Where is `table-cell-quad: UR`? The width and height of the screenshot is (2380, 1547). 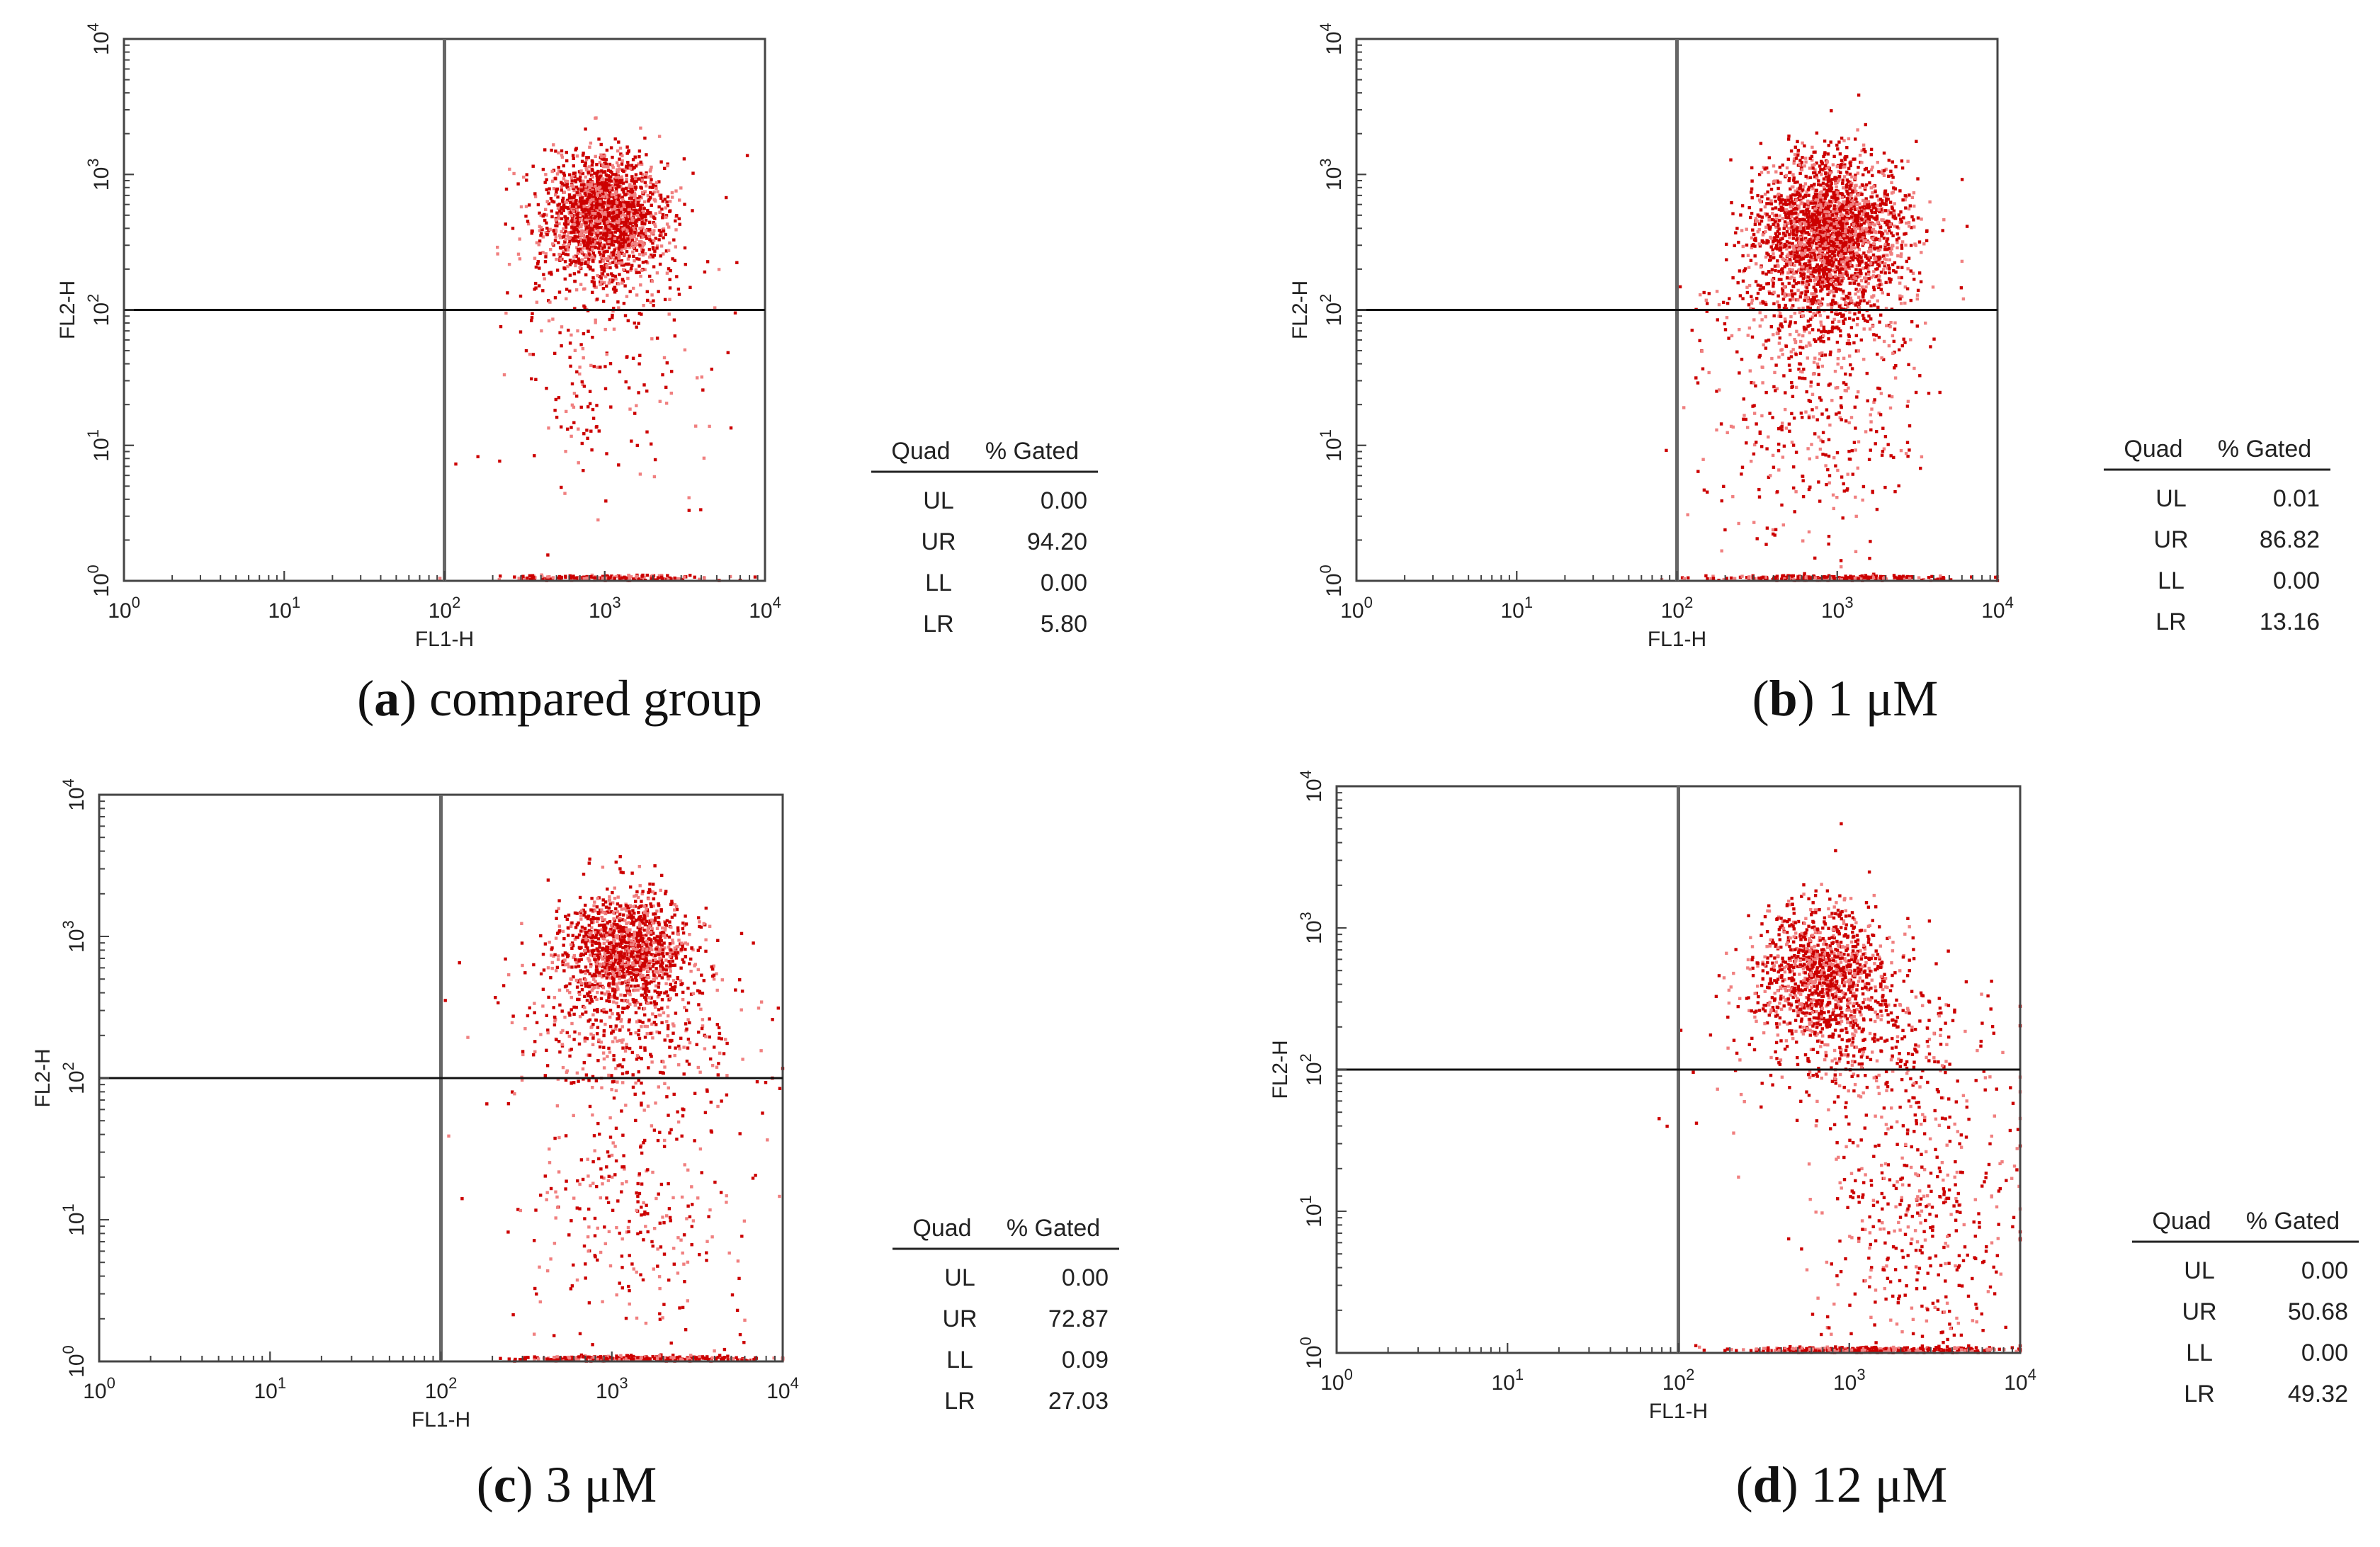 table-cell-quad: UR is located at coordinates (939, 541).